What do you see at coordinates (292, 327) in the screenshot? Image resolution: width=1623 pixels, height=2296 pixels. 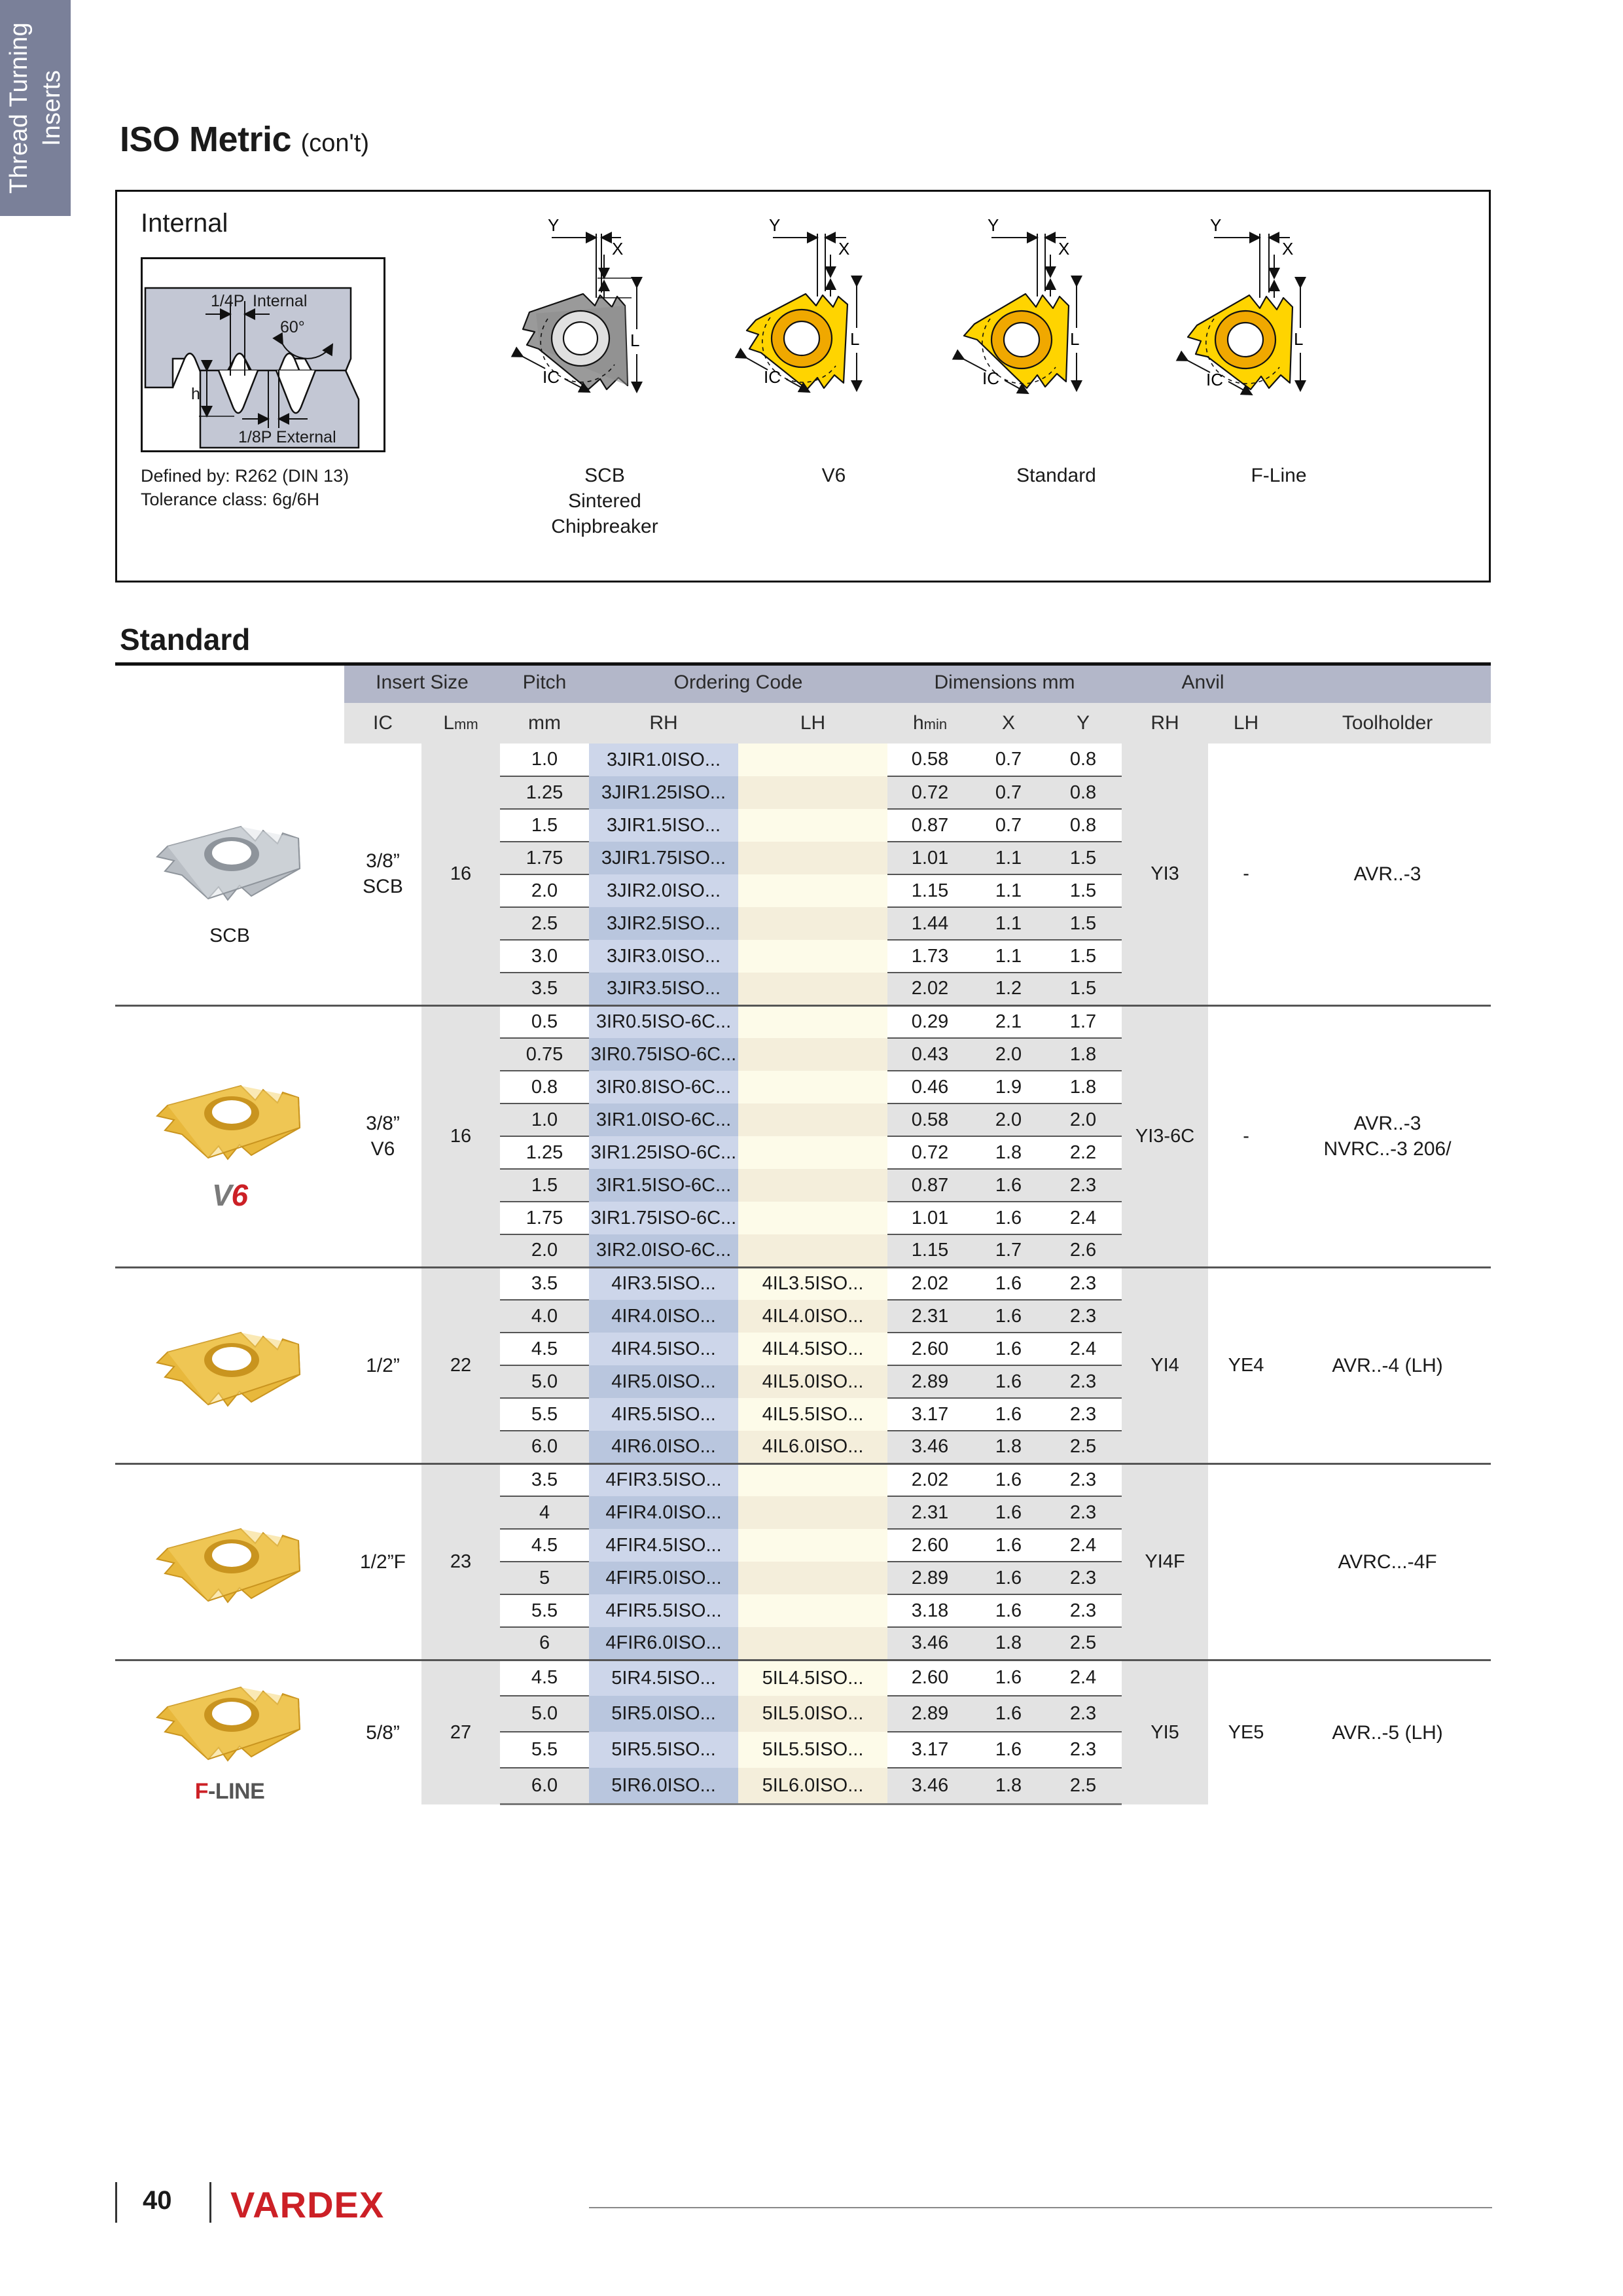 I see `label-angle: 60°` at bounding box center [292, 327].